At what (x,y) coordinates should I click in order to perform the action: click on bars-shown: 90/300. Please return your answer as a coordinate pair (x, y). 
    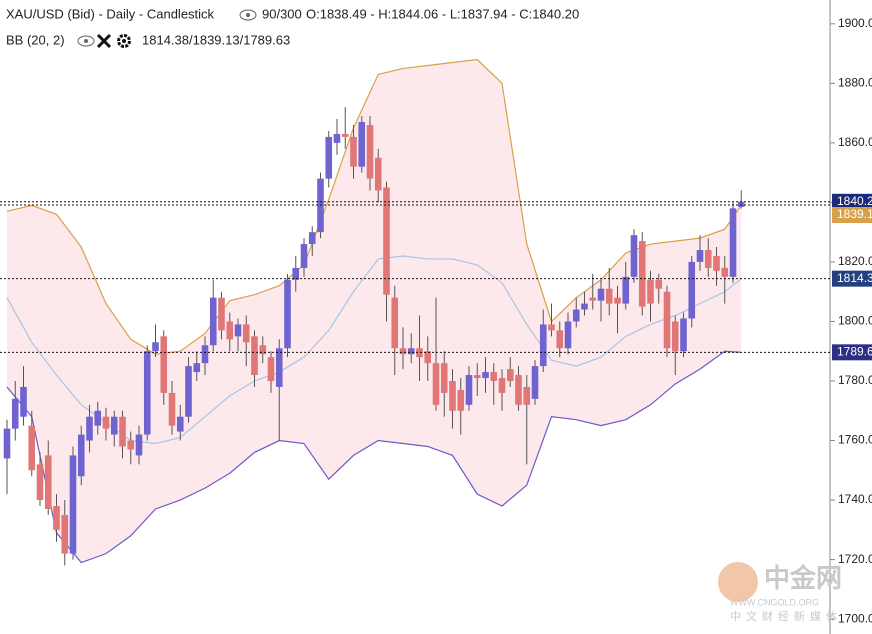
    Looking at the image, I should click on (282, 13).